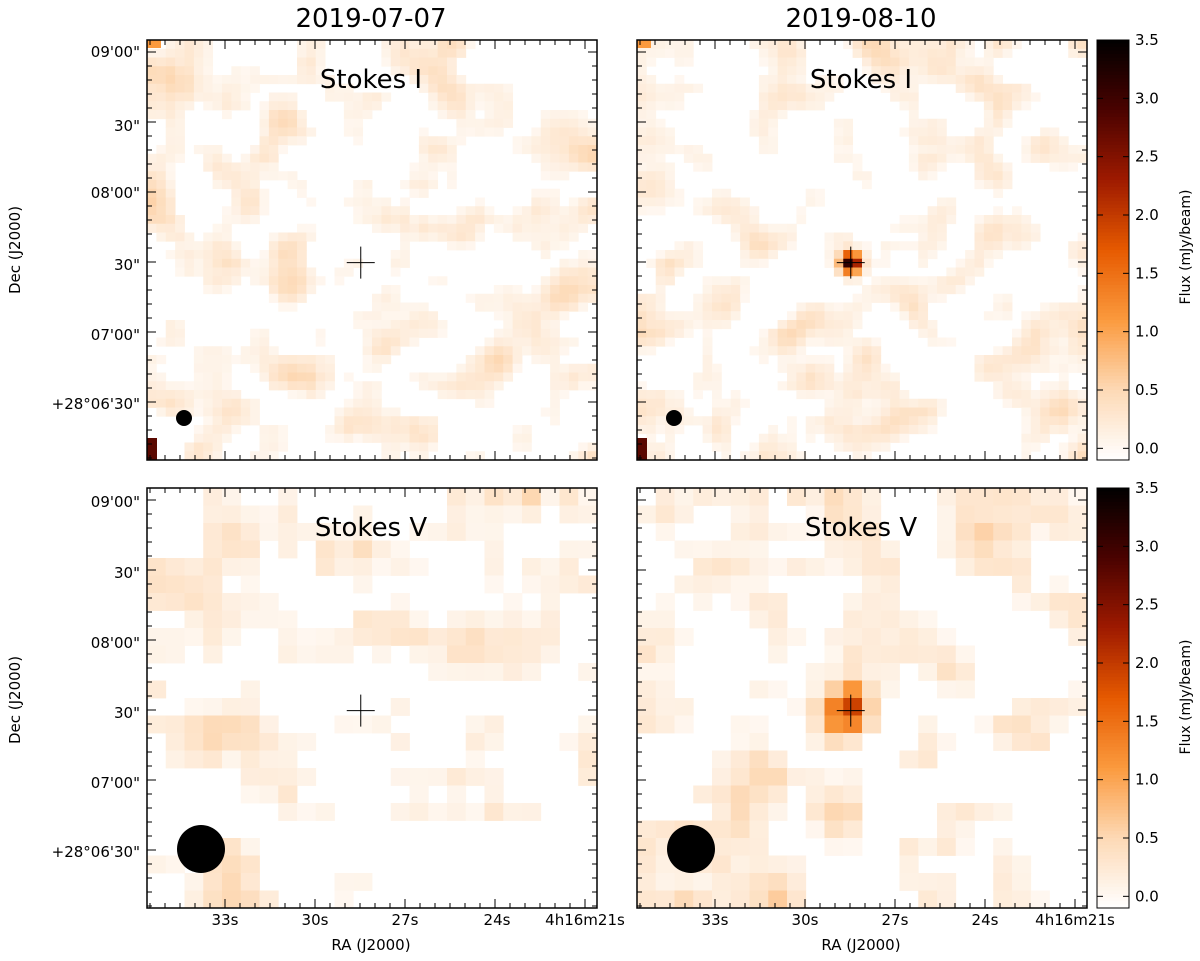 The width and height of the screenshot is (1200, 961). What do you see at coordinates (96, 677) in the screenshot?
I see `y-tick-labels-bottom: 09'00" 30" 08'00" 30" 07'00" +28°06'30"` at bounding box center [96, 677].